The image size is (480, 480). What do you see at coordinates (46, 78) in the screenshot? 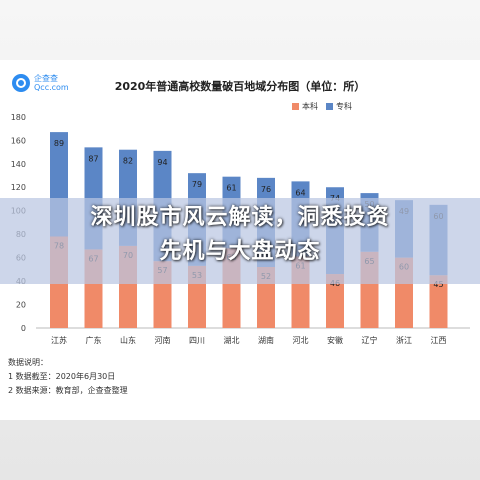
I see `logo-name: 企查查` at bounding box center [46, 78].